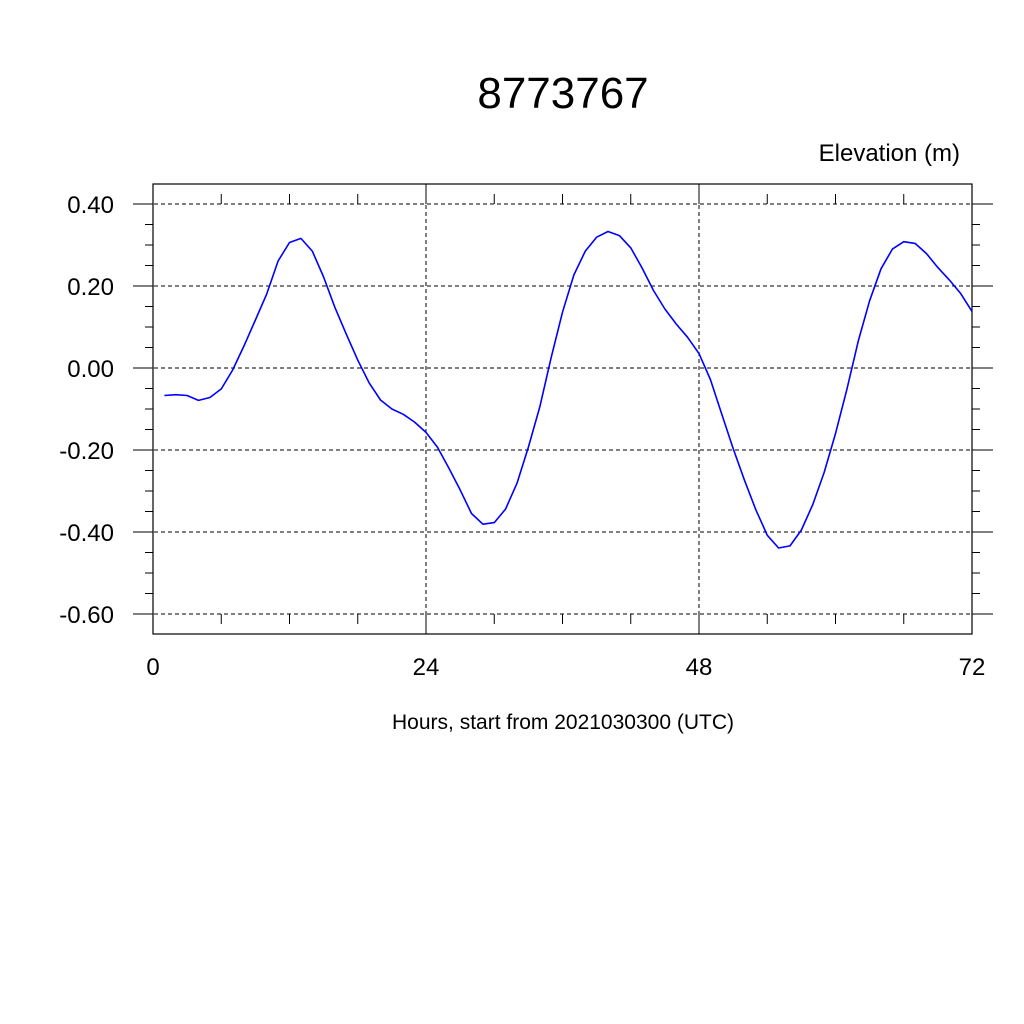 Image resolution: width=1024 pixels, height=1024 pixels. What do you see at coordinates (90, 369) in the screenshot?
I see `y-tick-label: 0.00` at bounding box center [90, 369].